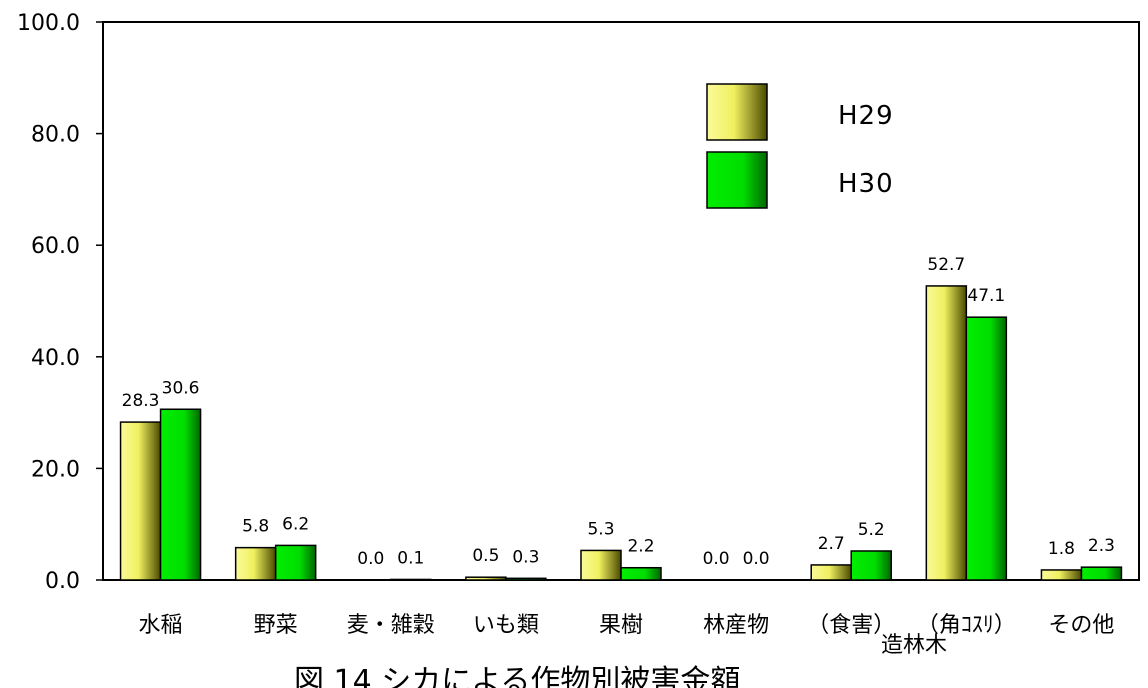  I want to click on legend-swatch-h29, so click(737, 112).